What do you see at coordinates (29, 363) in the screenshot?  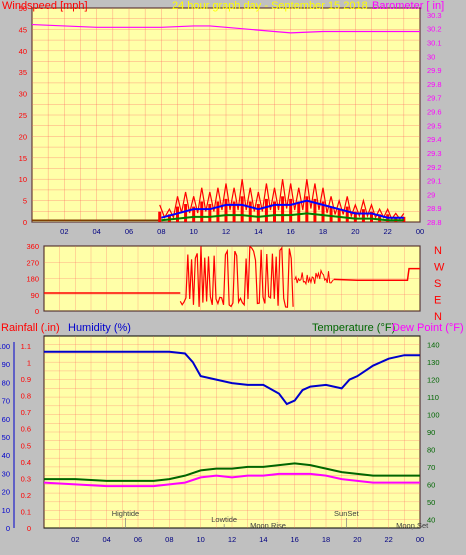 I see `rainfall-tick-label: 1` at bounding box center [29, 363].